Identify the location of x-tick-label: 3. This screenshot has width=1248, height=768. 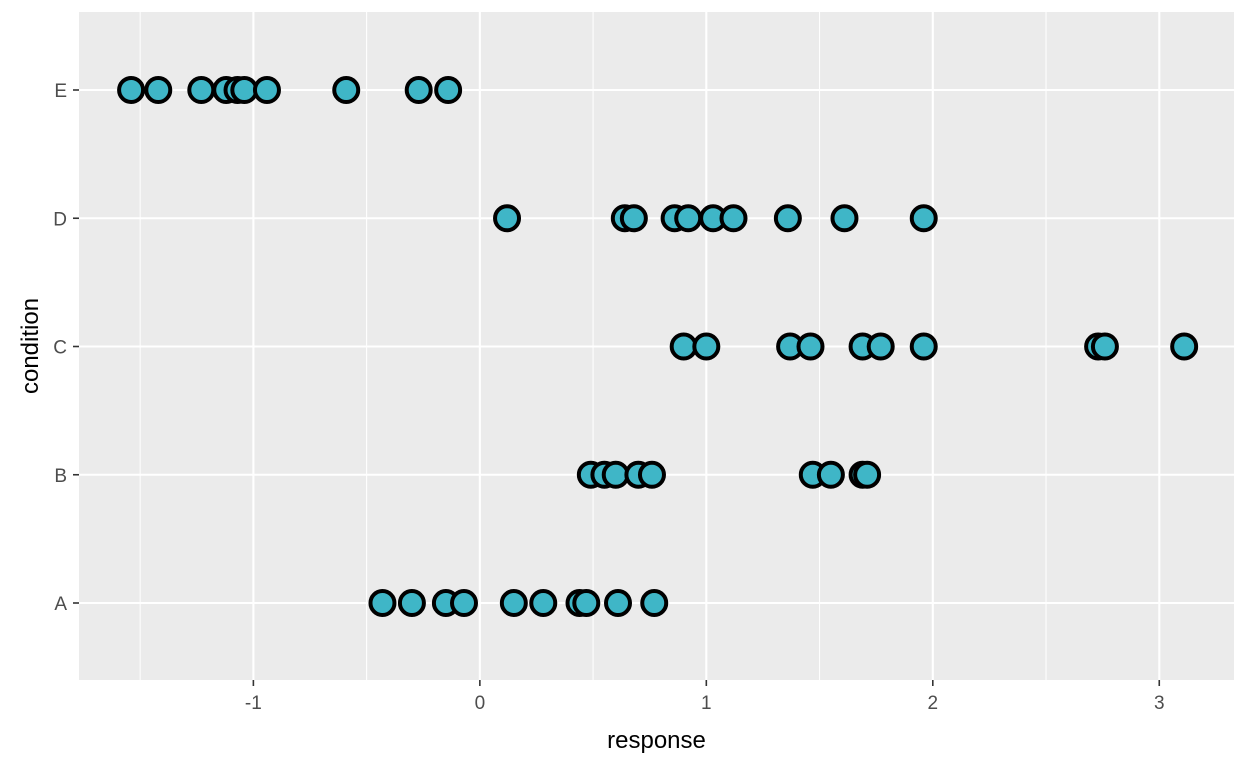
(1159, 703).